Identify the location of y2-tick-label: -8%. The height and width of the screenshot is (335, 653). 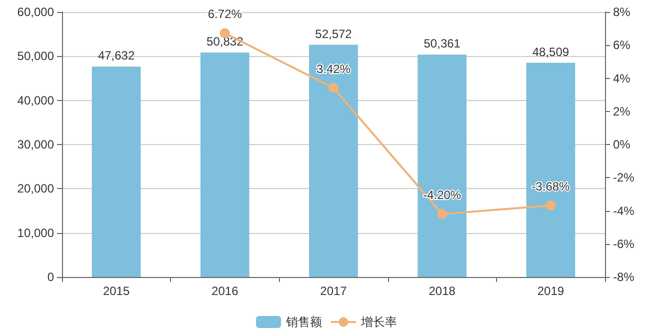
(624, 277).